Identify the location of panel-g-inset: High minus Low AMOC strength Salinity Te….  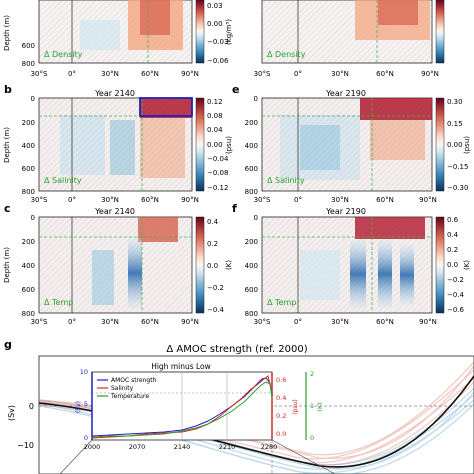
(199, 406).